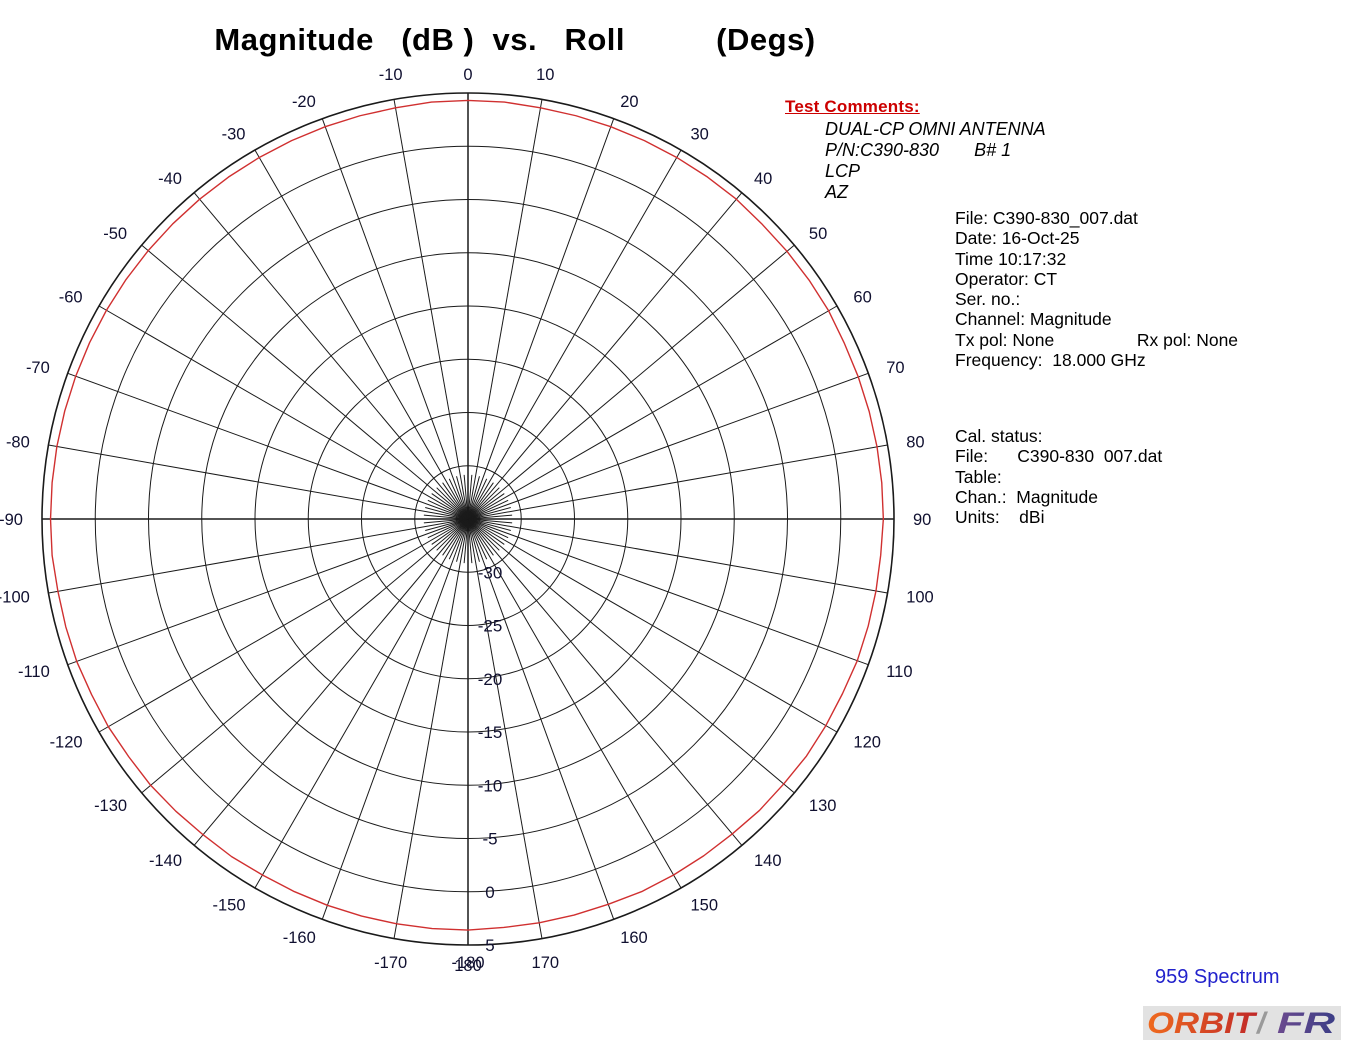 The height and width of the screenshot is (1050, 1372). I want to click on logo-fr-text: FR, so click(1306, 1023).